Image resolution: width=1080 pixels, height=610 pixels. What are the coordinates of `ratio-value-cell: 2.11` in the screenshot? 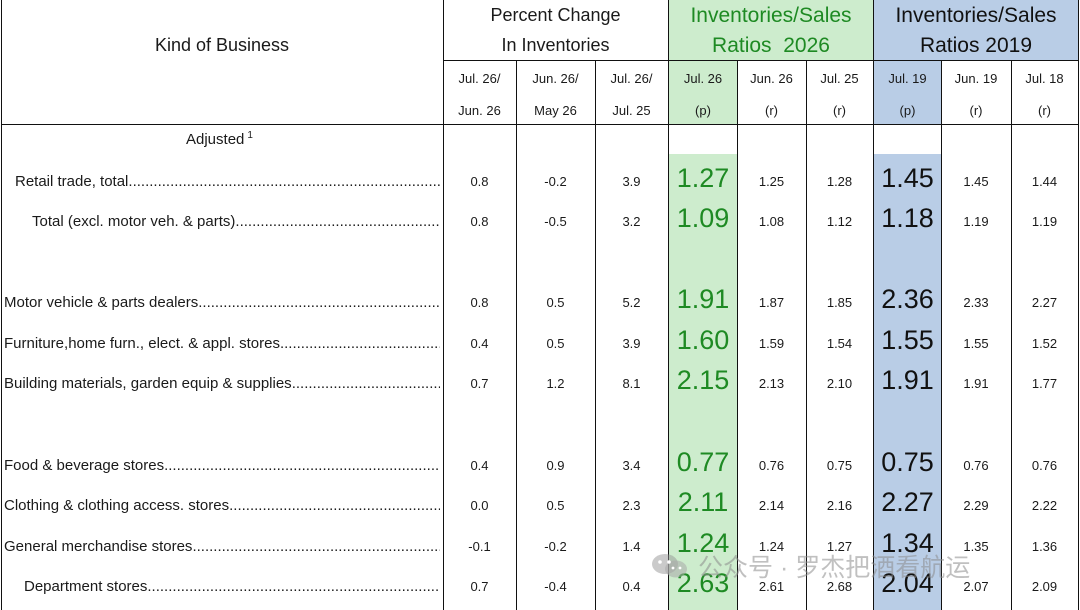 It's located at (703, 502).